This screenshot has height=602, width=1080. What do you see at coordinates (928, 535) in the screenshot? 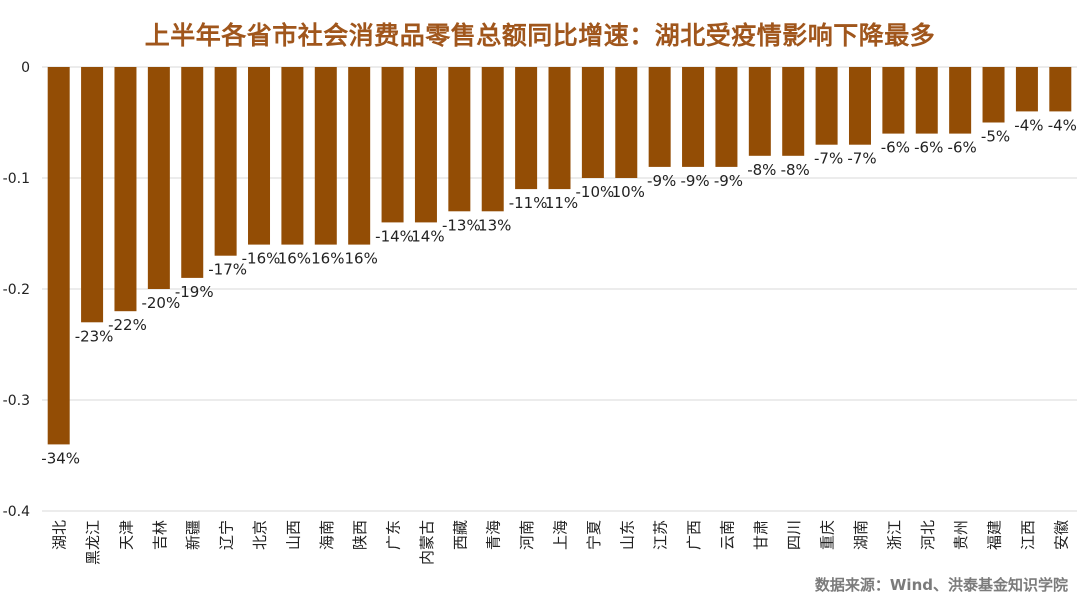
I see `x-tick-label: 河北` at bounding box center [928, 535].